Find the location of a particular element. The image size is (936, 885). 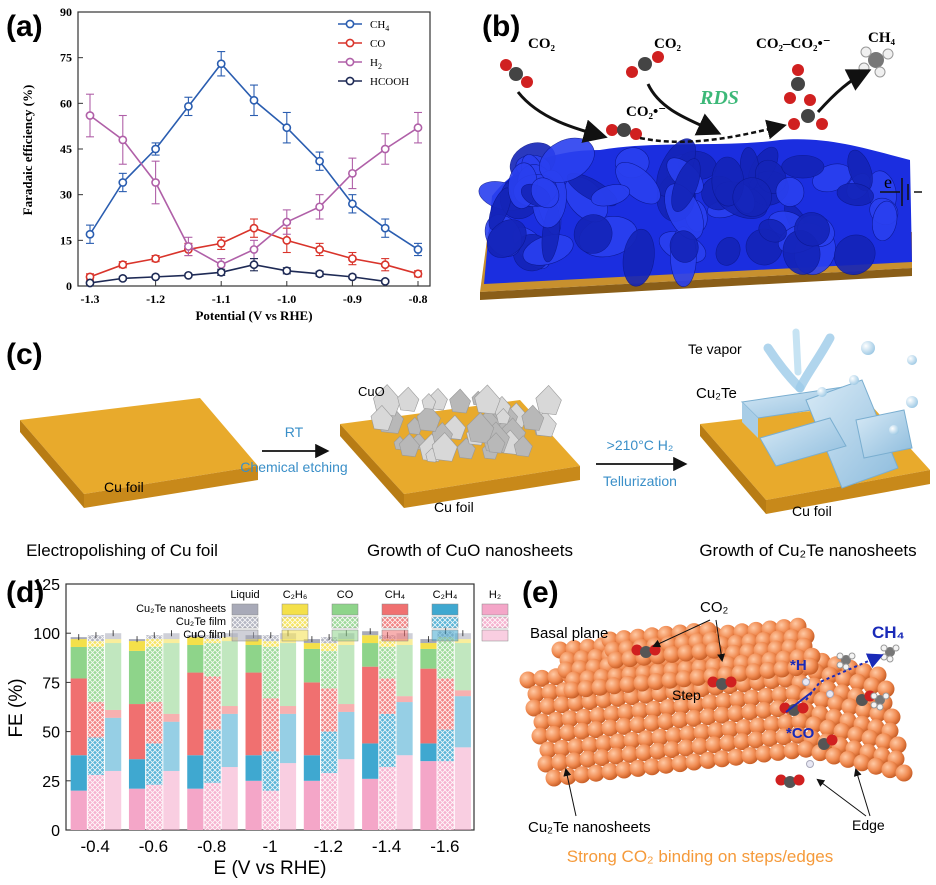

panel-e-co2-label: CO₂ is located at coordinates (714, 607).